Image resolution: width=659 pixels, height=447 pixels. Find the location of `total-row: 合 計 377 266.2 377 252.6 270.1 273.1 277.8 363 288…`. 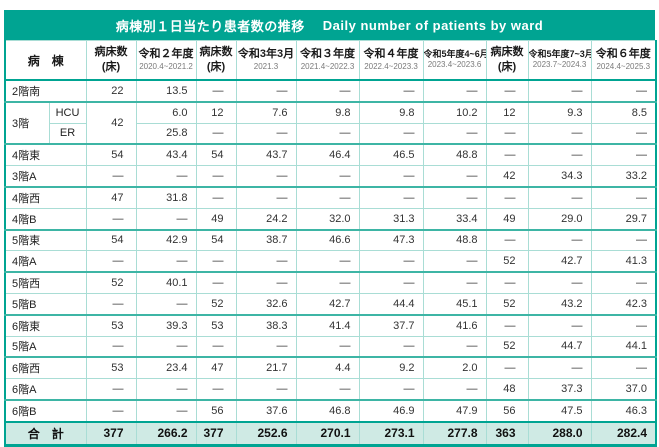

total-row: 合 計 377 266.2 377 252.6 270.1 273.1 277.8 363 288… is located at coordinates (330, 433).